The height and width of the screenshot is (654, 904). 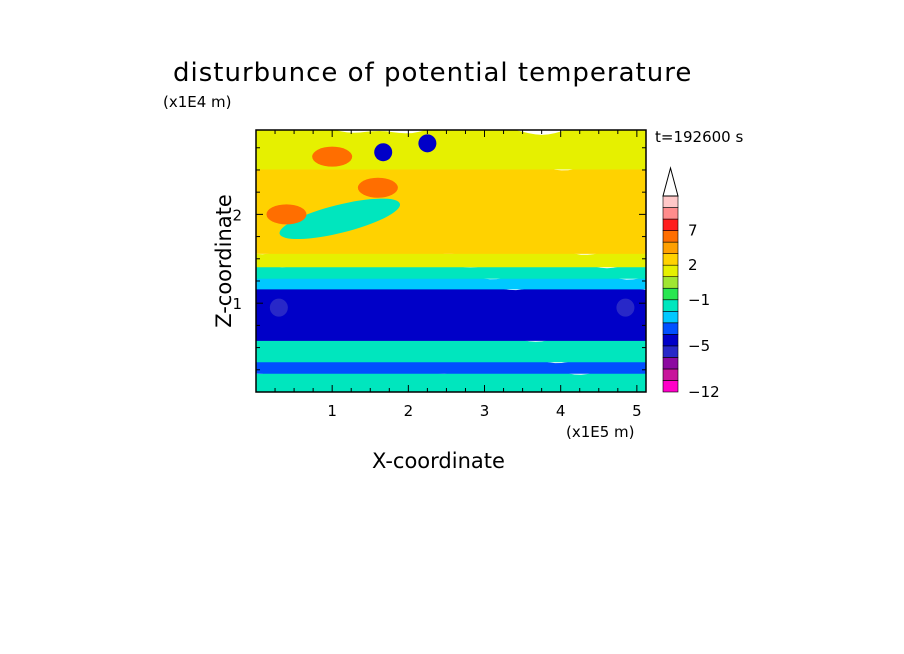 I want to click on chart-title: disturbunce of potential temperature, so click(x=433, y=73).